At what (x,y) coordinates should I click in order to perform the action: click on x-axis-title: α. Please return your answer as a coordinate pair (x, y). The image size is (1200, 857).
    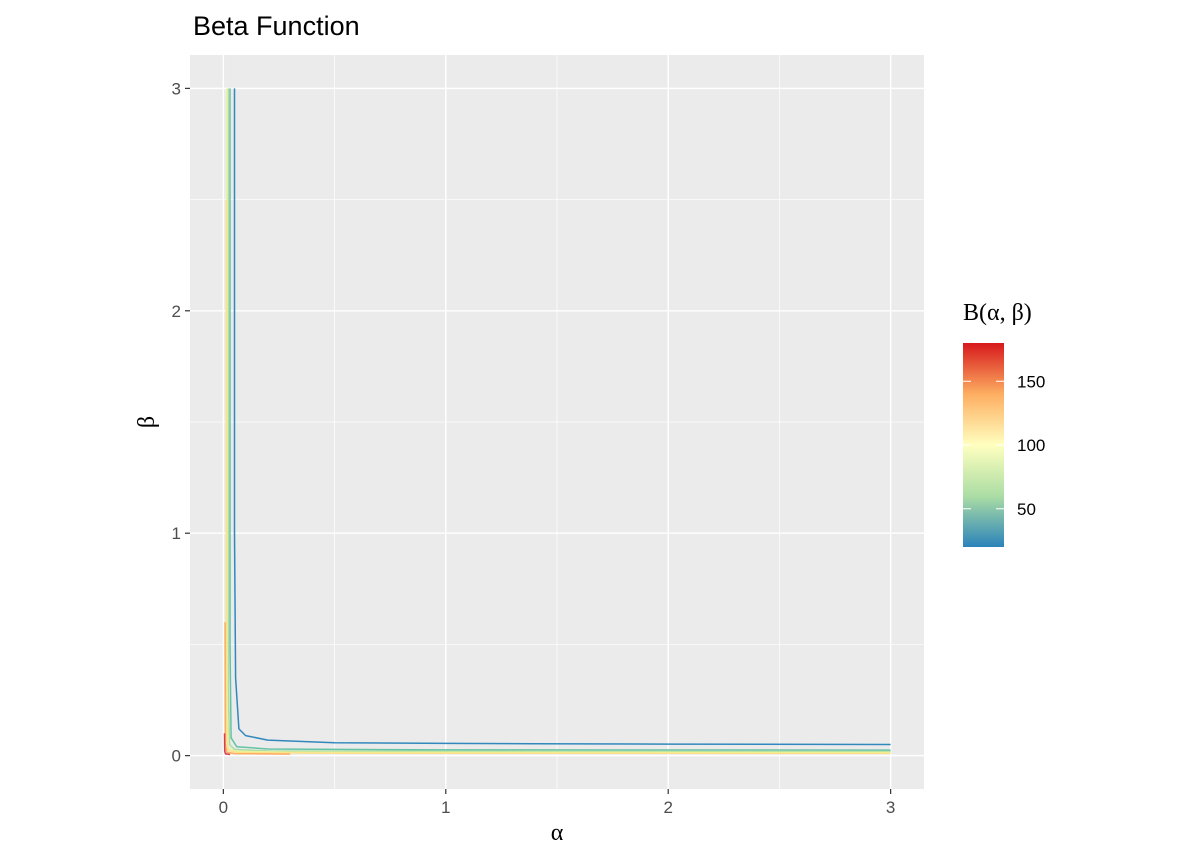
    Looking at the image, I should click on (557, 833).